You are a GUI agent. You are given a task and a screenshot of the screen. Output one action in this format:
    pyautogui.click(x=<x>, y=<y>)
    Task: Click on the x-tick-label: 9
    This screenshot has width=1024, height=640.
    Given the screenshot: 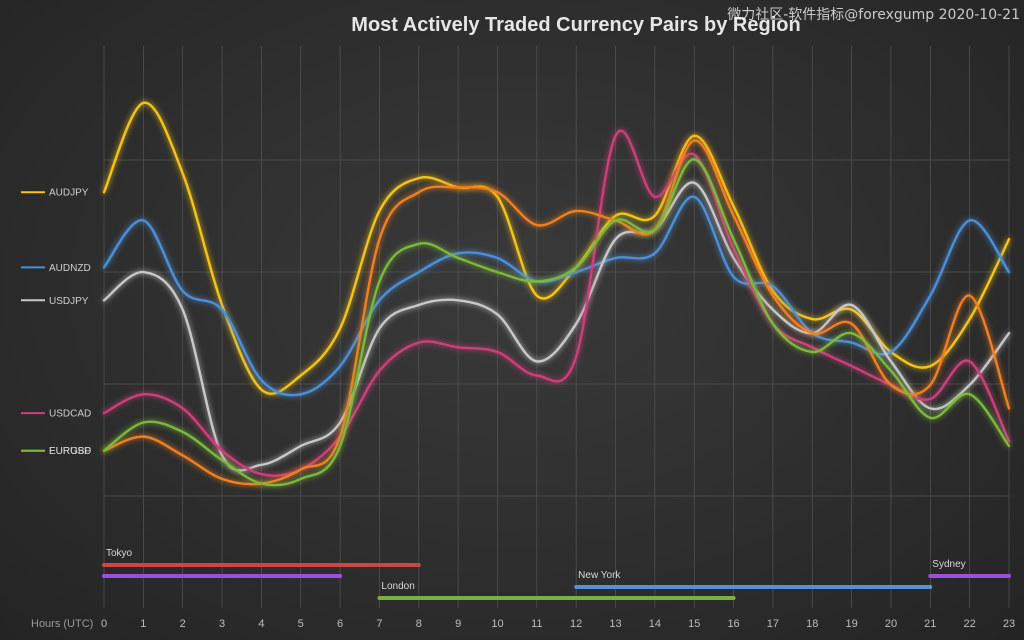 What is the action you would take?
    pyautogui.click(x=458, y=624)
    